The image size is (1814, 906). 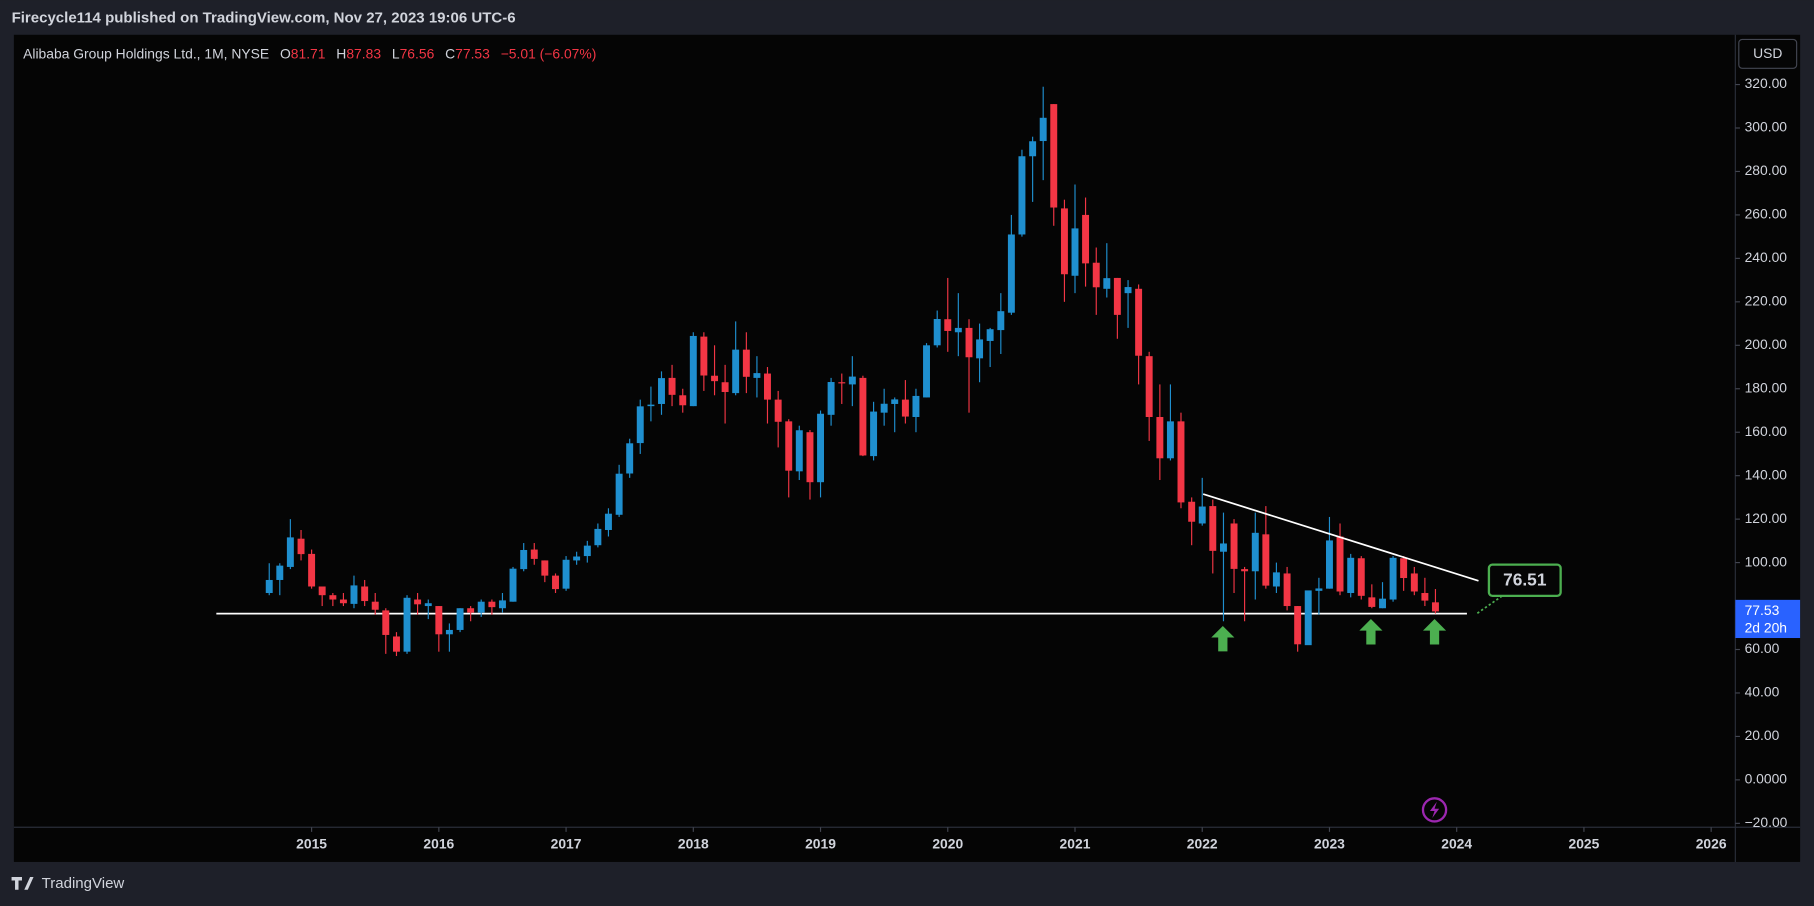 I want to click on event-icon-bolt, so click(x=1434, y=809).